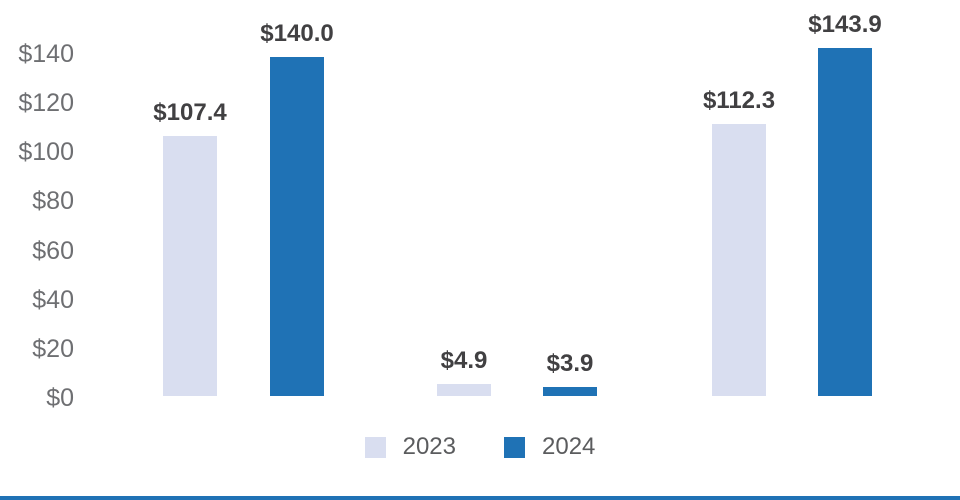 This screenshot has height=500, width=960. Describe the element at coordinates (845, 24) in the screenshot. I see `bar-value-label: $143.9` at that location.